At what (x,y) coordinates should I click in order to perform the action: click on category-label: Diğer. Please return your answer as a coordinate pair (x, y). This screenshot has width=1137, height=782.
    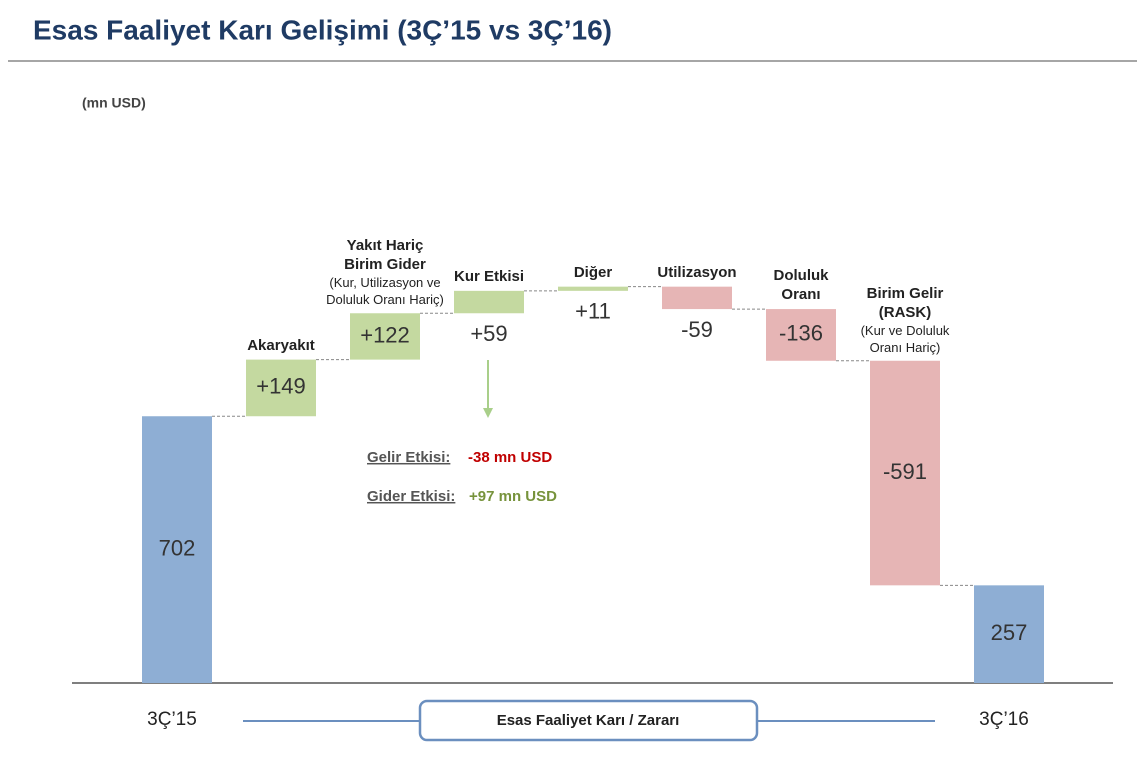
    Looking at the image, I should click on (593, 272).